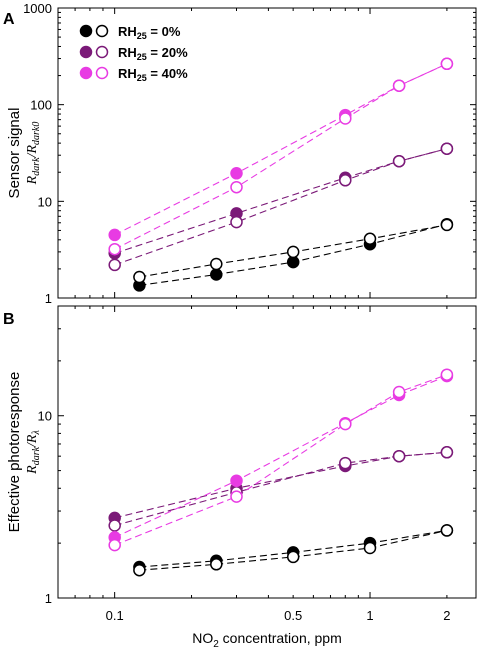 Image resolution: width=485 pixels, height=660 pixels. What do you see at coordinates (267, 640) in the screenshot?
I see `x-axis-label: NO2 concentration, ppm` at bounding box center [267, 640].